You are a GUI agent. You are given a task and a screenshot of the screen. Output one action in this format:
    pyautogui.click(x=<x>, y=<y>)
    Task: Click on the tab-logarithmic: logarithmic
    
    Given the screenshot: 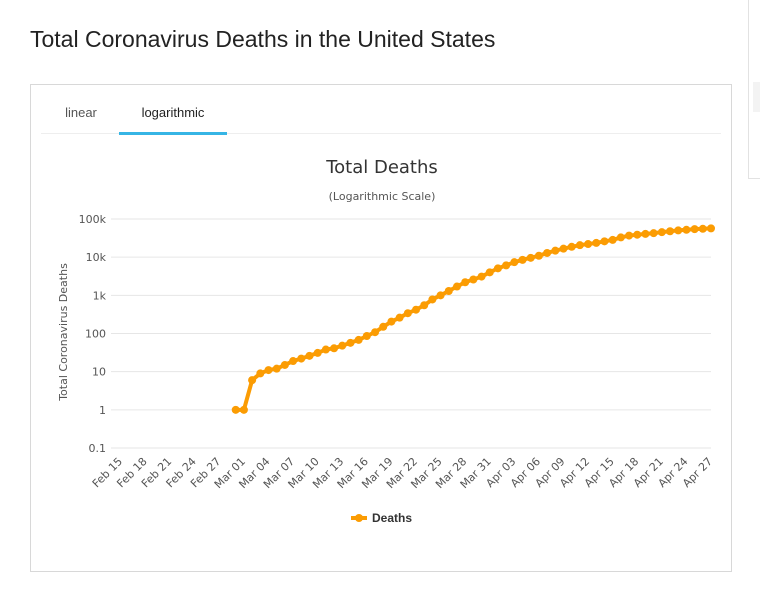 What is the action you would take?
    pyautogui.click(x=173, y=110)
    